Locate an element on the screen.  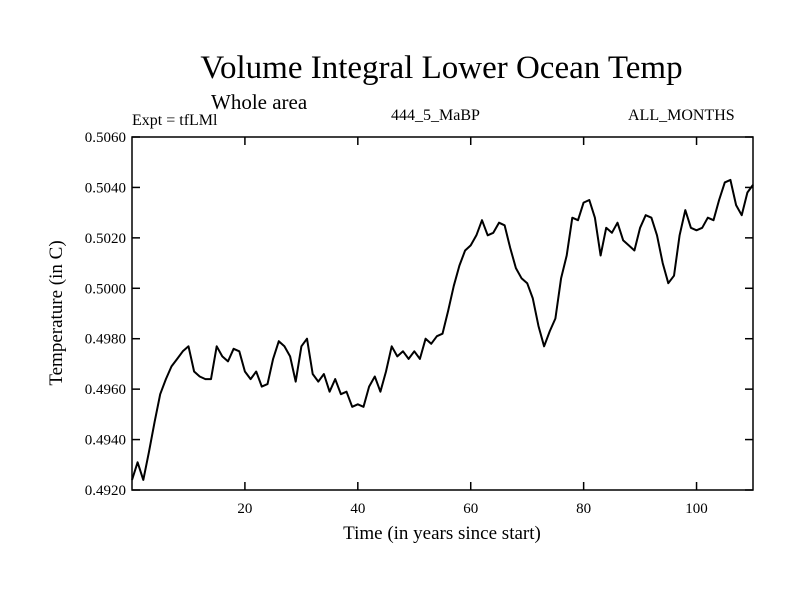
chart-subtitle: Whole area is located at coordinates (259, 102).